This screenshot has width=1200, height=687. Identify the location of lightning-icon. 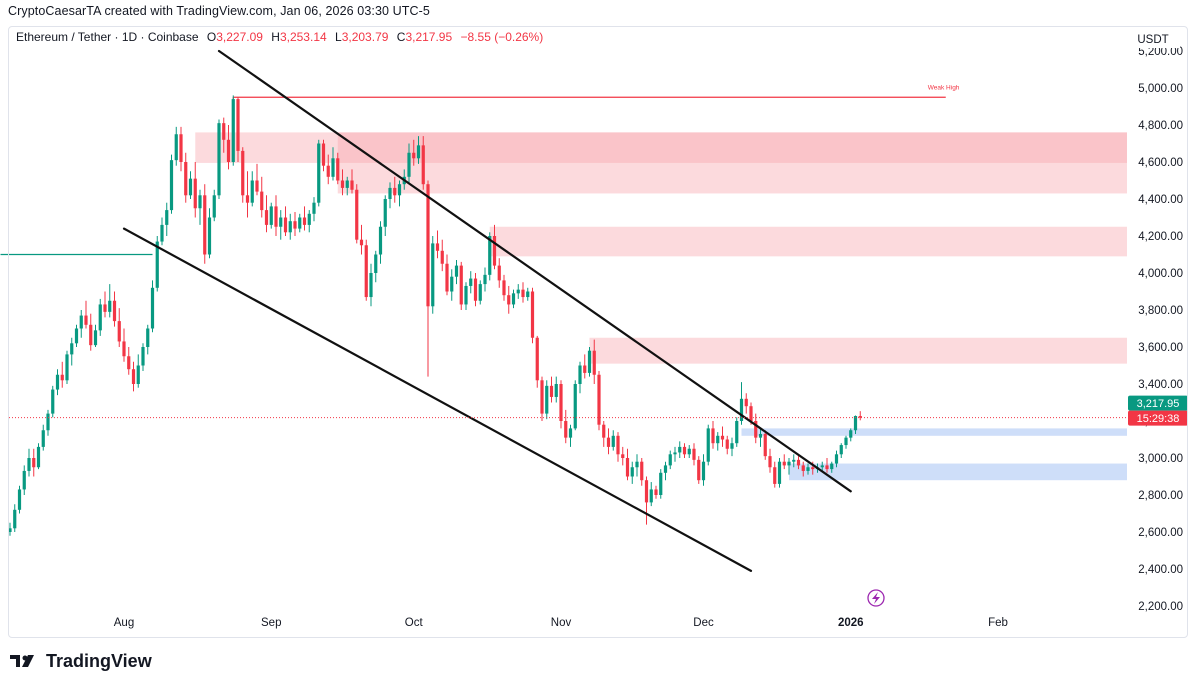
(876, 598).